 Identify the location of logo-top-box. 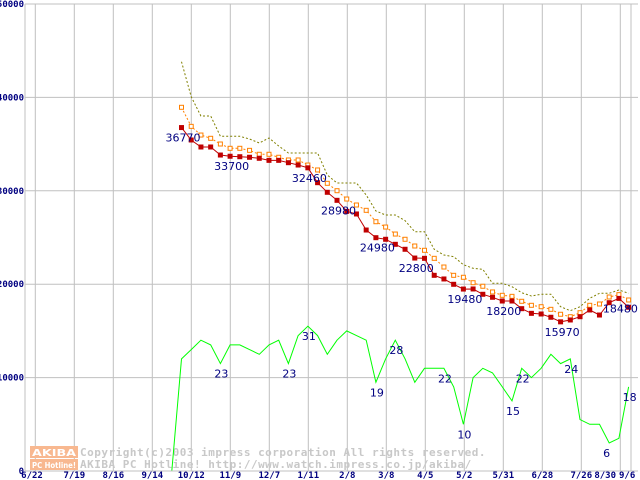
(54, 452).